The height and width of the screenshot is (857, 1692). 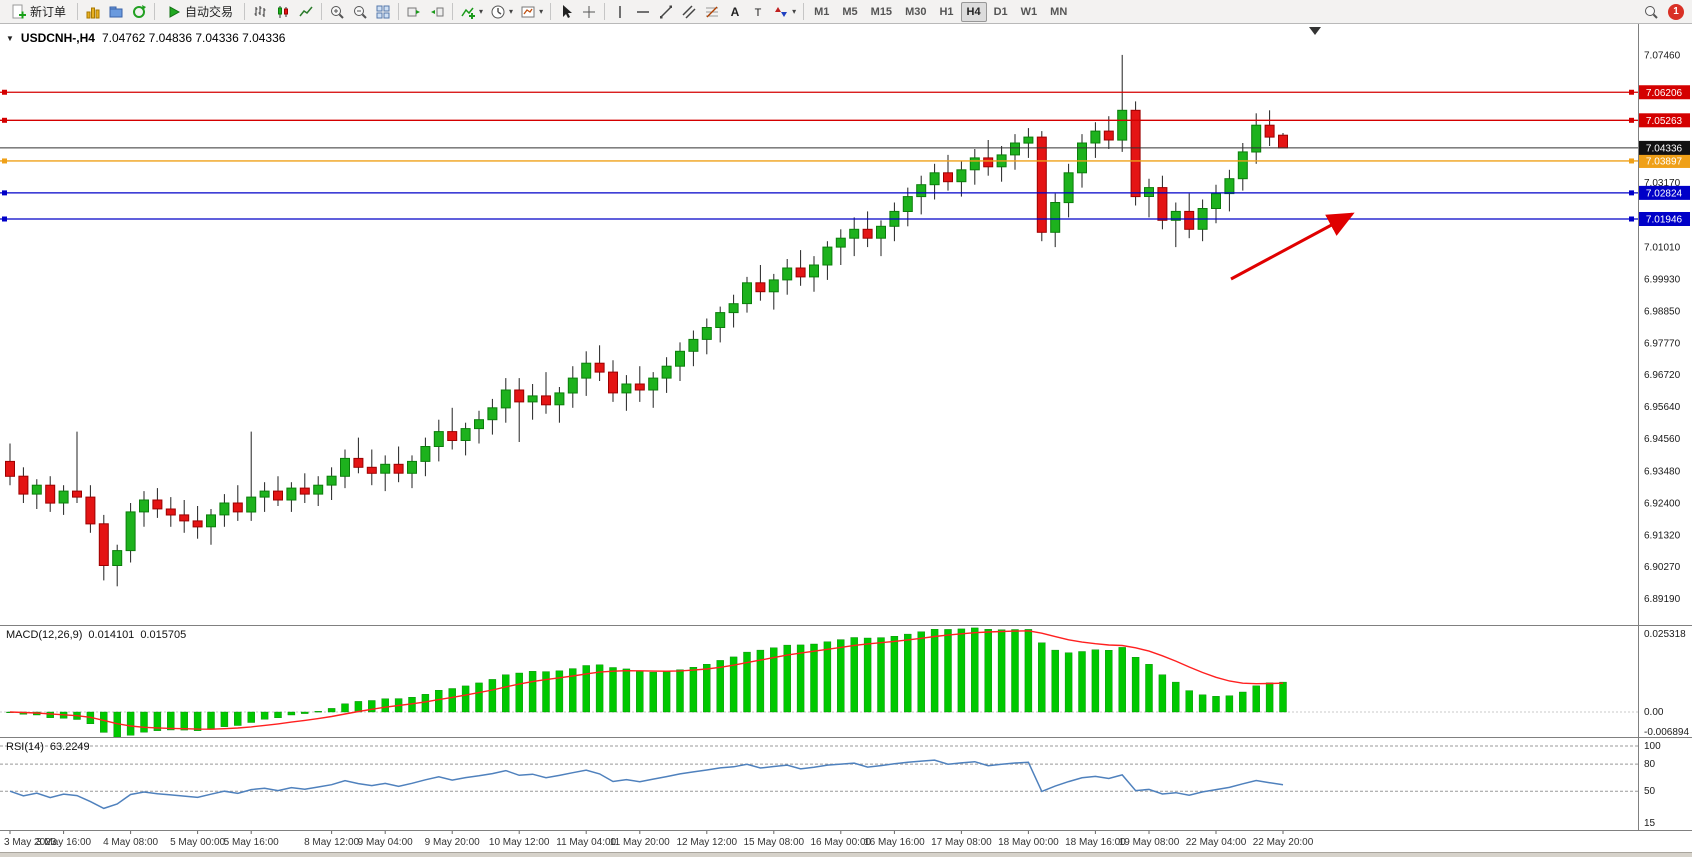 I want to click on svg-text: 16 May 00:00, so click(x=840, y=842).